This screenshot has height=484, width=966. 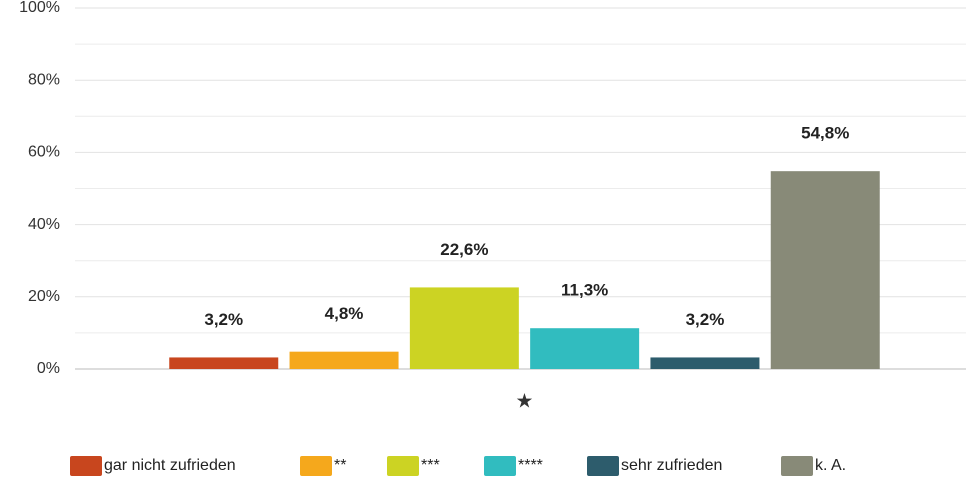 I want to click on y-tick-label: 80%, so click(x=44, y=79).